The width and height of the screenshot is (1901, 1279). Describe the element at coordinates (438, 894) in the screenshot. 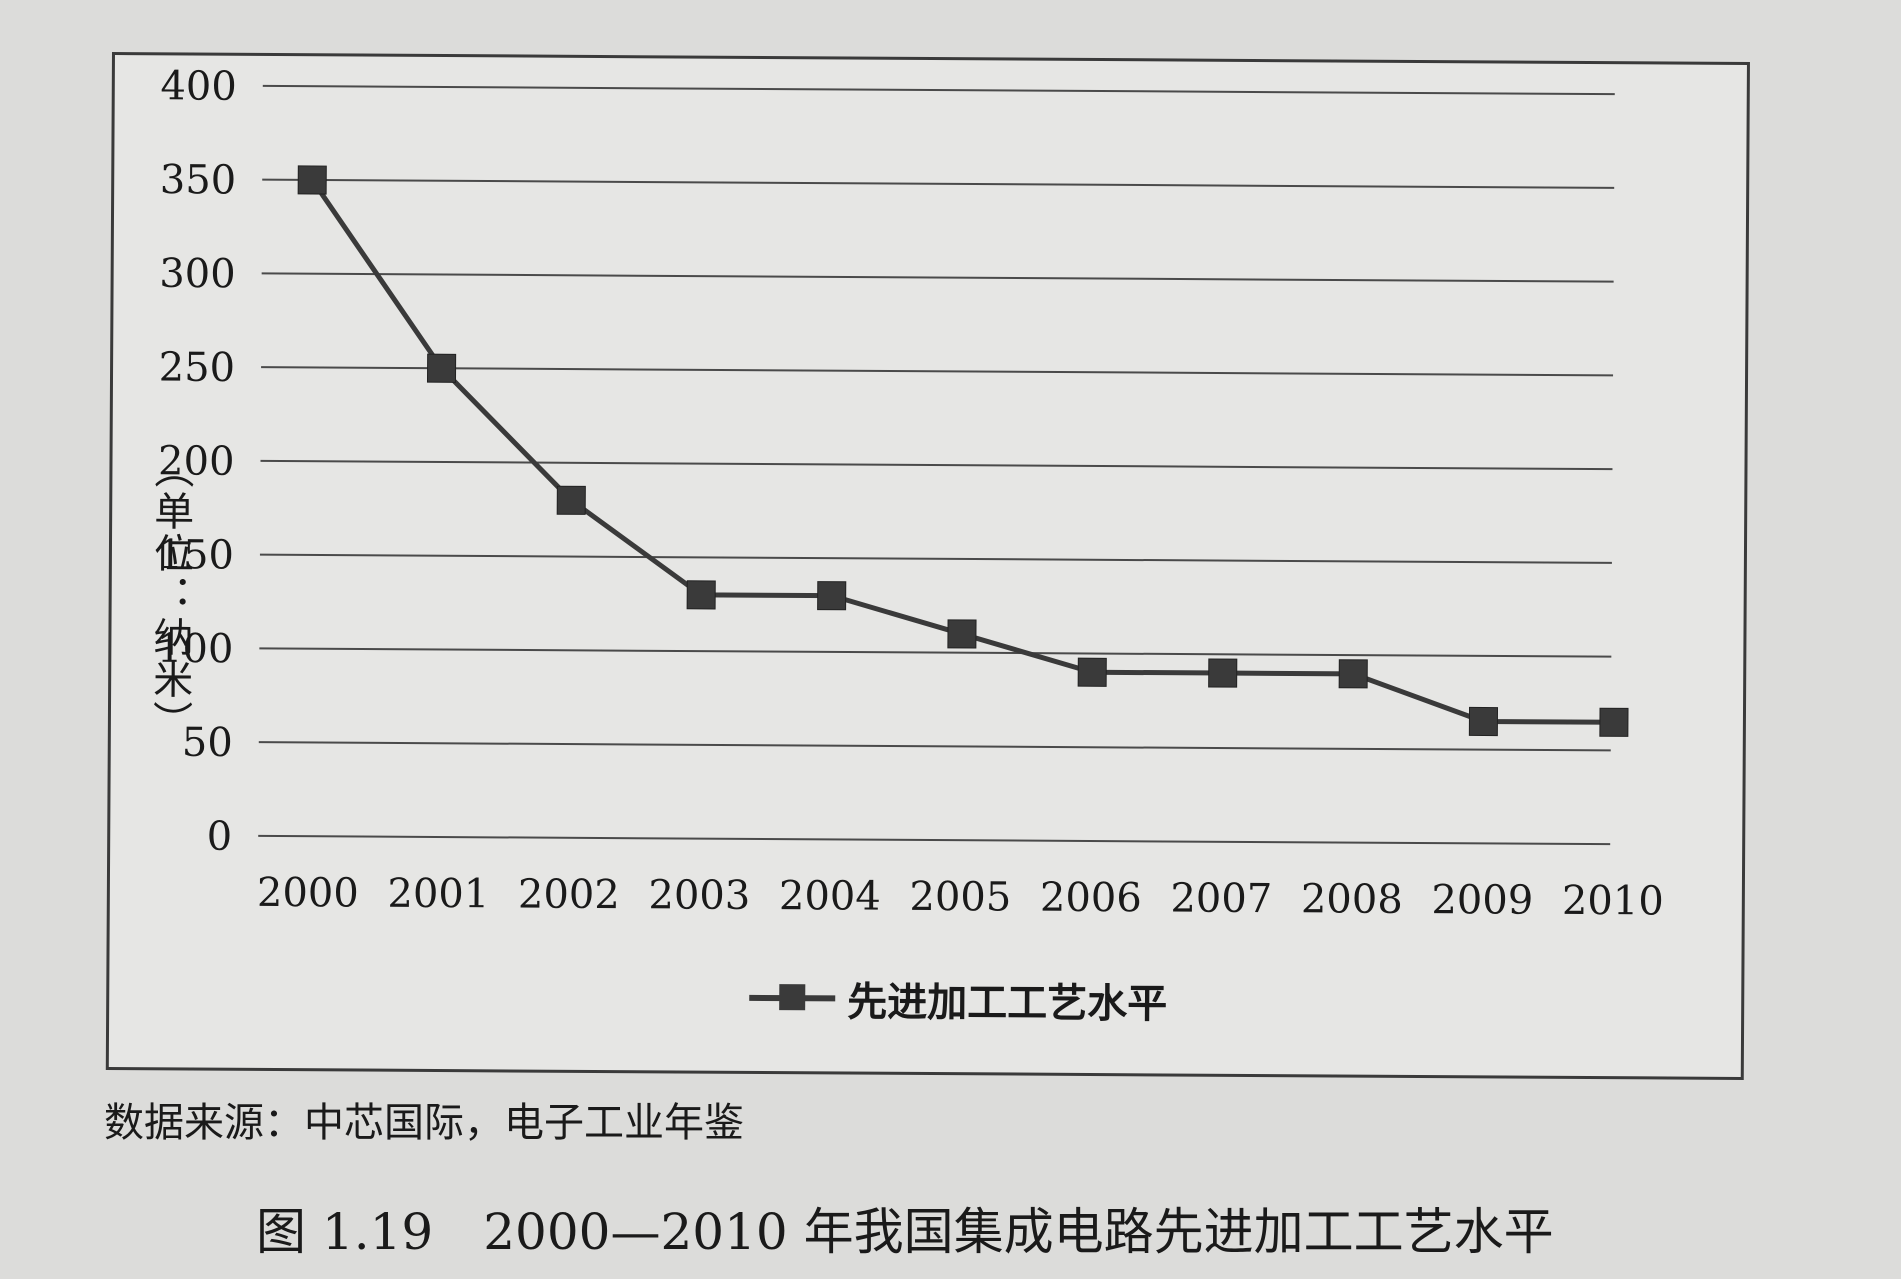

I see `x-tick-label: 2001` at that location.